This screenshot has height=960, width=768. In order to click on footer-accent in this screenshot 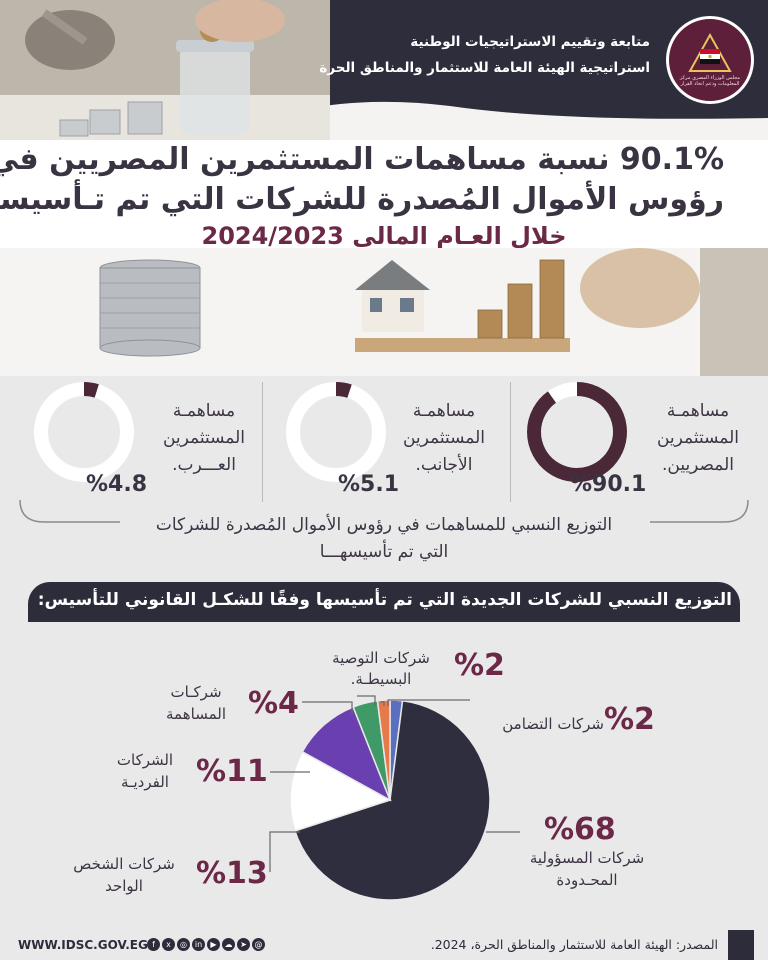, I will do `click(741, 945)`.